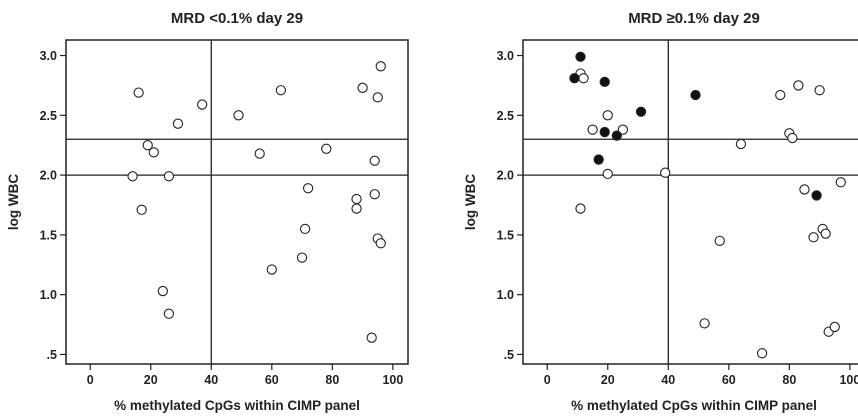  What do you see at coordinates (237, 18) in the screenshot?
I see `chart-title: MRD <0.1% day 29` at bounding box center [237, 18].